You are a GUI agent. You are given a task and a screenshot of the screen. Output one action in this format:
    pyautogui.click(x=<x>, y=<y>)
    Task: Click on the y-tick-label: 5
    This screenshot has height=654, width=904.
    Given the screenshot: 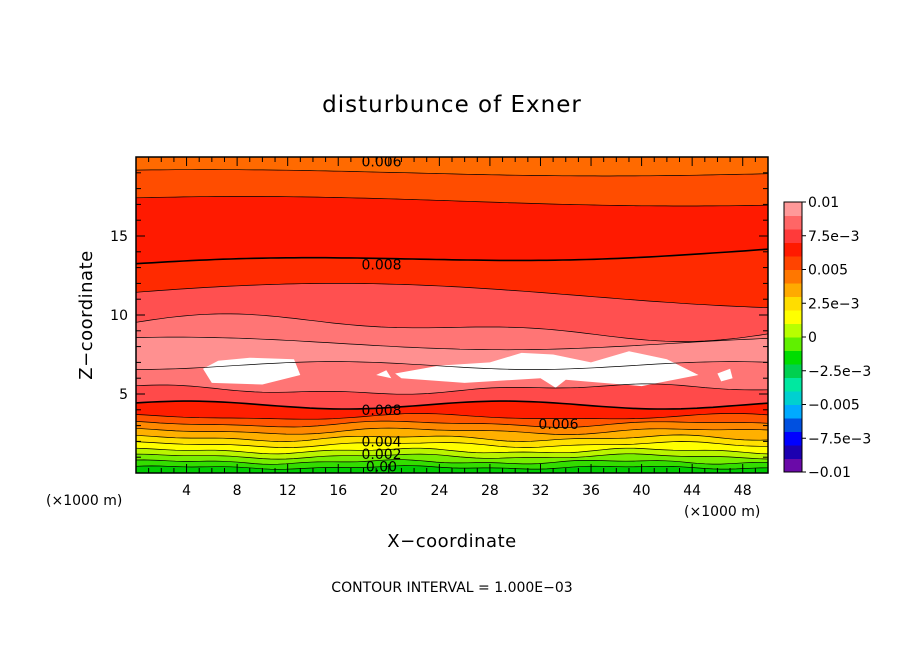 What is the action you would take?
    pyautogui.click(x=123, y=395)
    